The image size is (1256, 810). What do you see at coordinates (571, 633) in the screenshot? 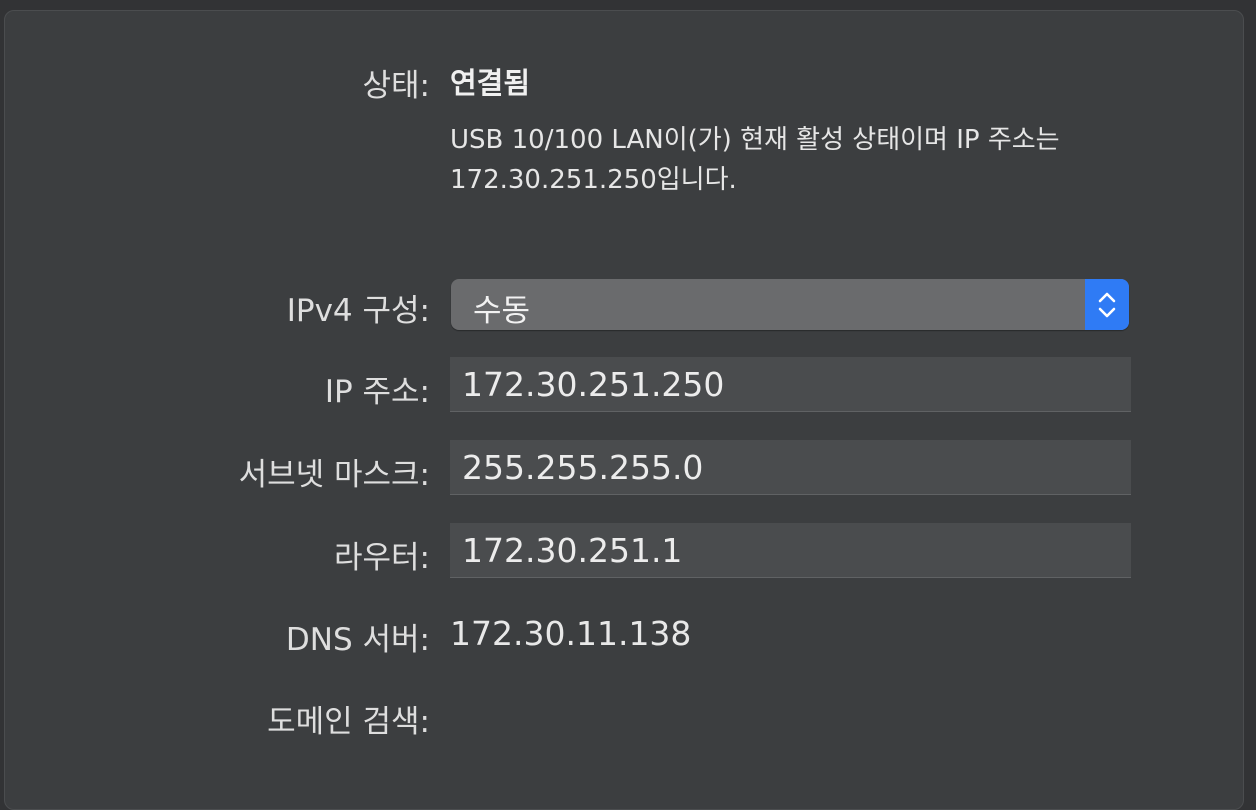
I see `dns-server-value: 172.30.11.138` at bounding box center [571, 633].